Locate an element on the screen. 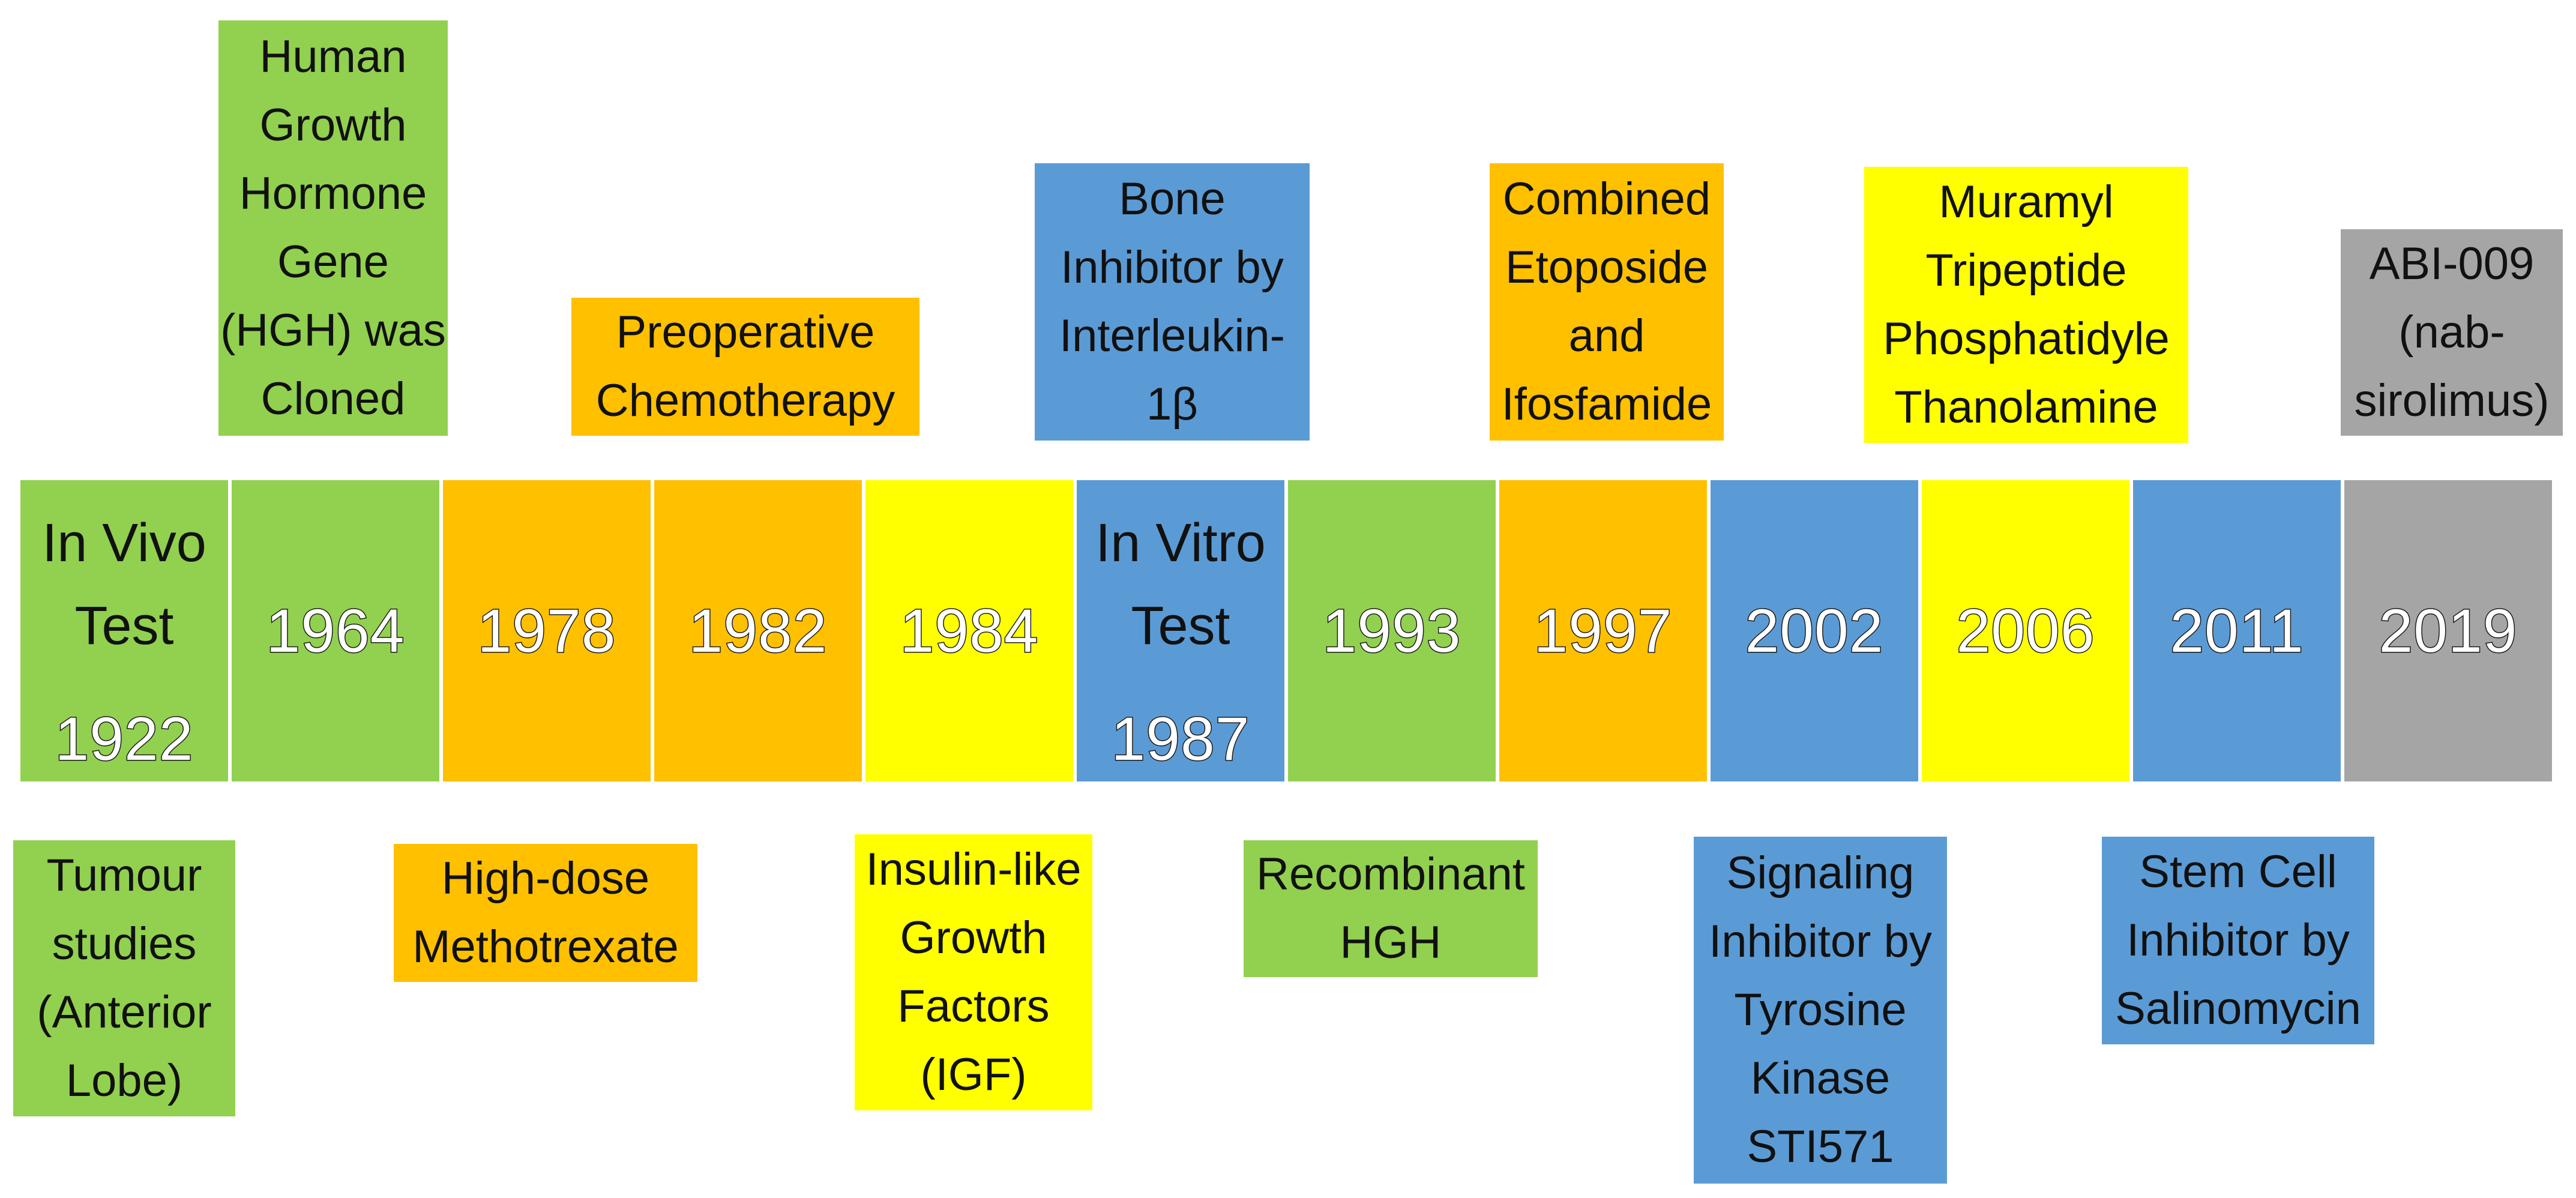 The width and height of the screenshot is (2576, 1198). year-2011: 2011 is located at coordinates (2236, 630).